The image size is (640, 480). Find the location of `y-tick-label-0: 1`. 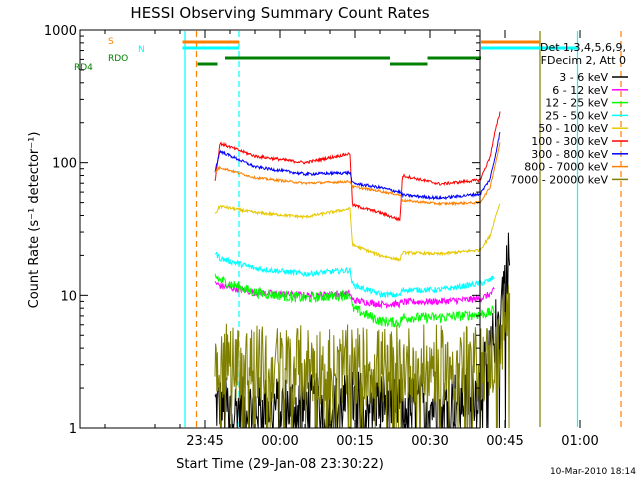

y-tick-label-0: 1 is located at coordinates (73, 429).